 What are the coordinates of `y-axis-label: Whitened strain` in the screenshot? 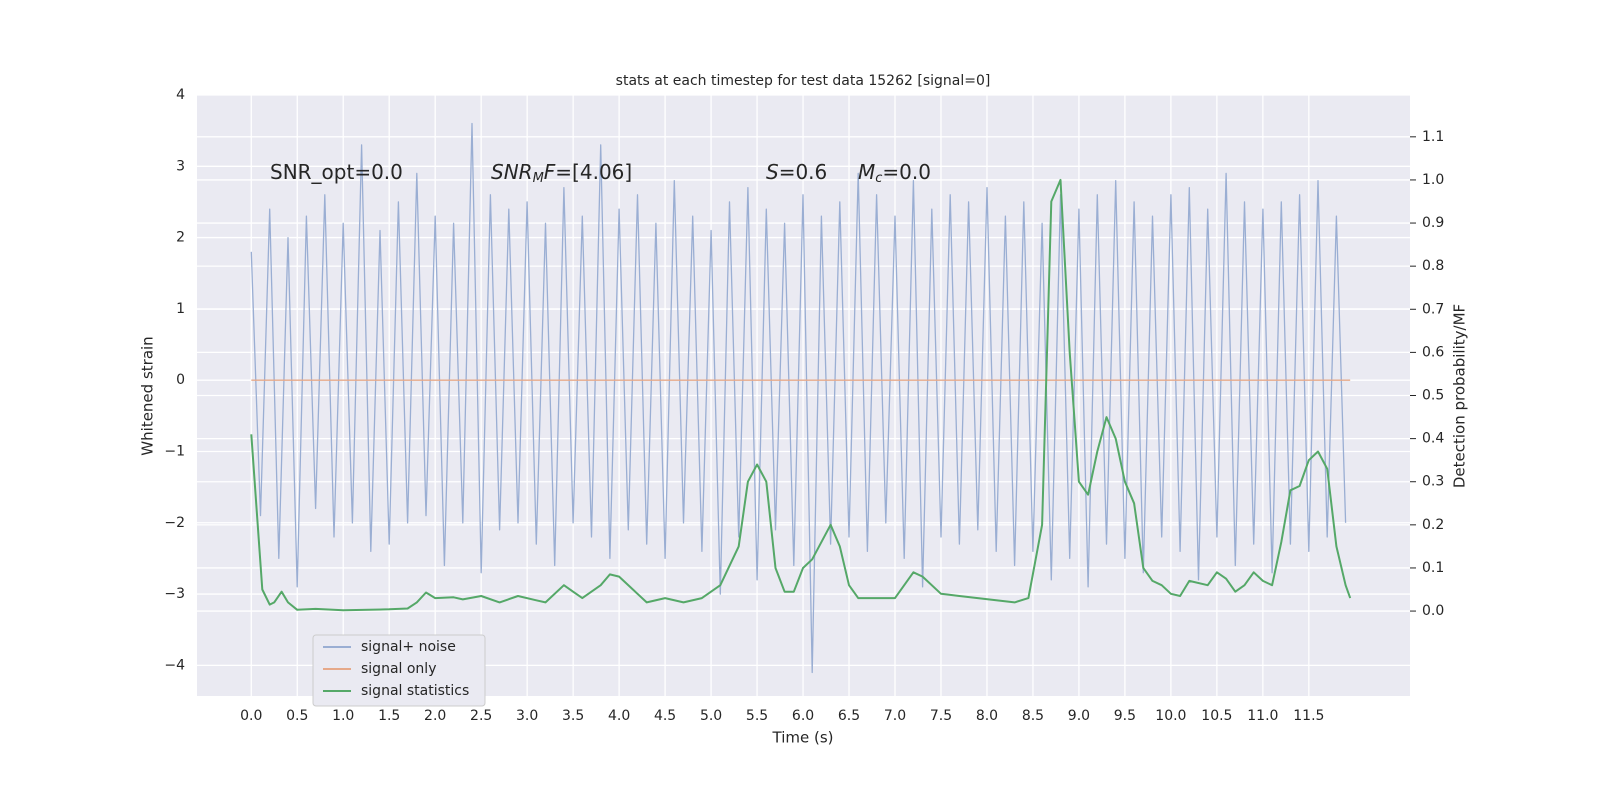 It's located at (148, 395).